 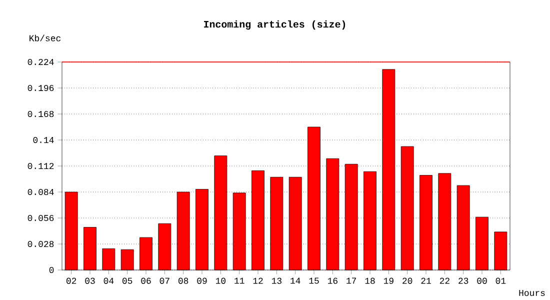 I want to click on x-tick-label: 22, so click(x=445, y=281).